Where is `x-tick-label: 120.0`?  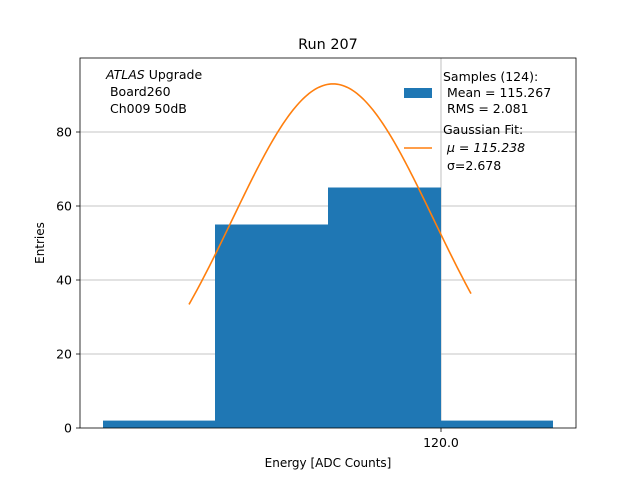 x-tick-label: 120.0 is located at coordinates (441, 442).